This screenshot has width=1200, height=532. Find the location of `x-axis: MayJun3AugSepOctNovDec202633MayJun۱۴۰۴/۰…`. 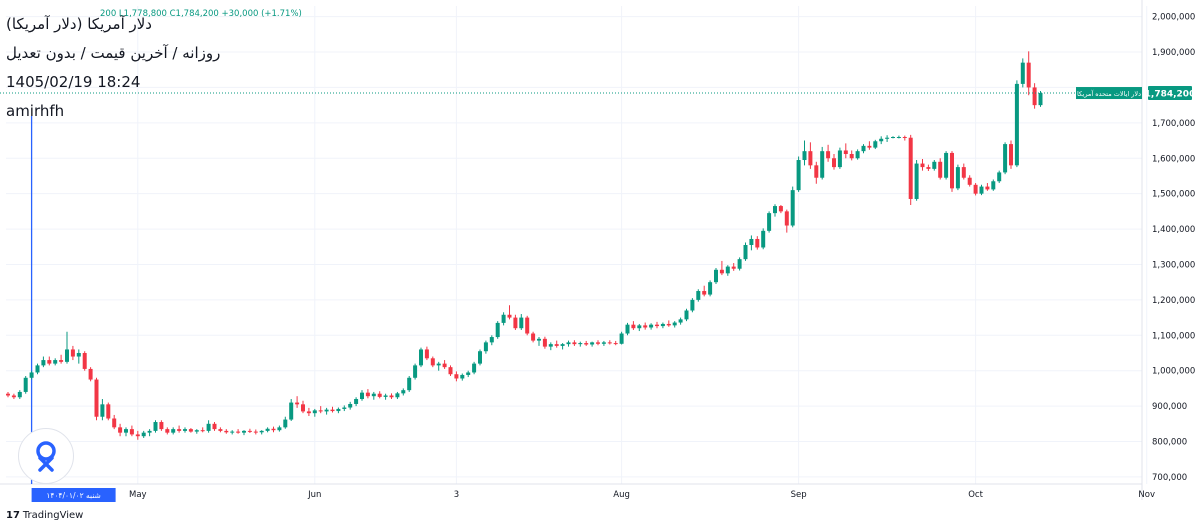

x-axis: MayJun3AugSepOctNovDec202633MayJun۱۴۰۴/۰… is located at coordinates (593, 495).